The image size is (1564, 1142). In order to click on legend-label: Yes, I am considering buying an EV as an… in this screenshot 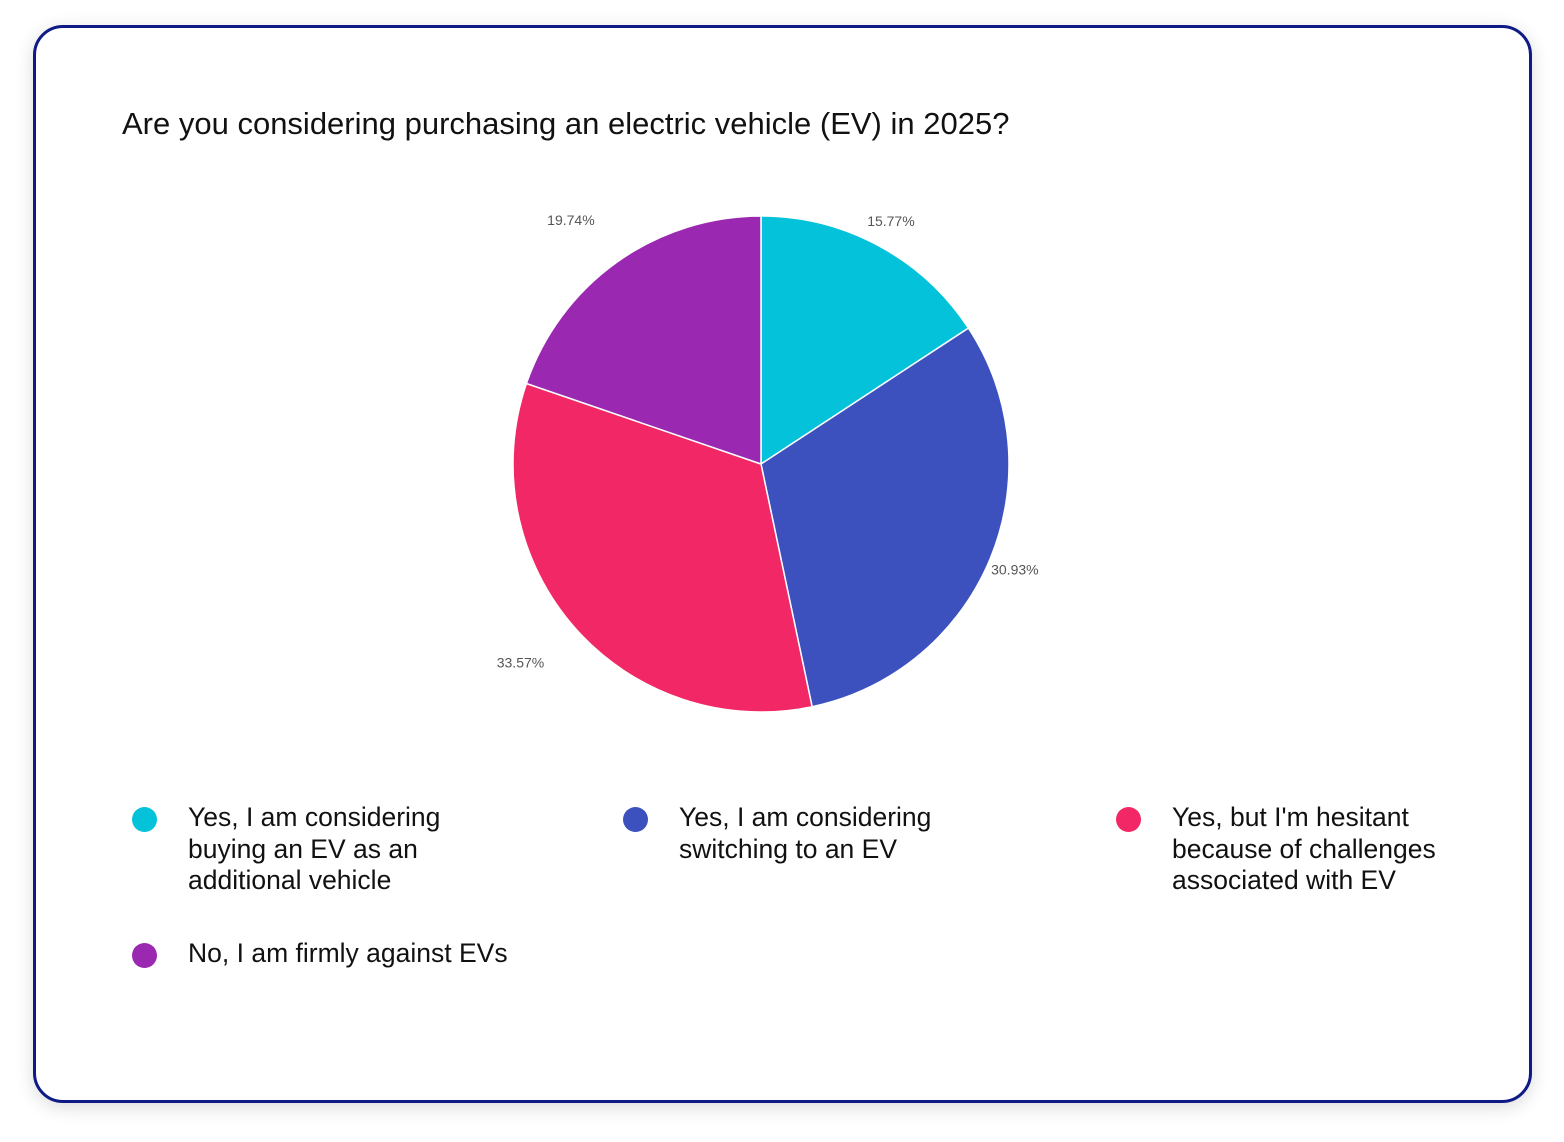, I will do `click(314, 848)`.